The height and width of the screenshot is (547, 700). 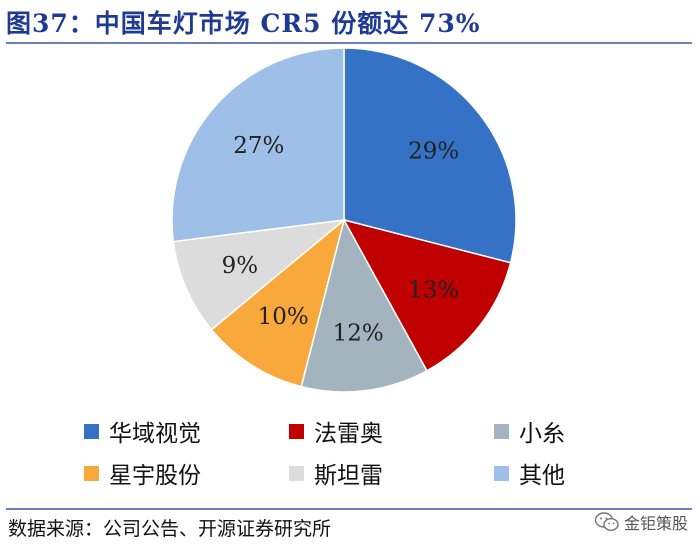 What do you see at coordinates (364, 305) in the screenshot?
I see `pie-slice-koito` at bounding box center [364, 305].